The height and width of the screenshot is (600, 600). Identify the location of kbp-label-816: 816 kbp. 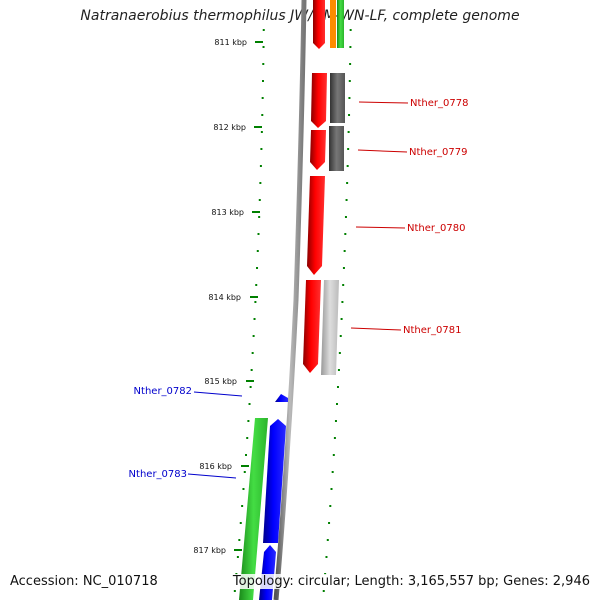
(215, 466).